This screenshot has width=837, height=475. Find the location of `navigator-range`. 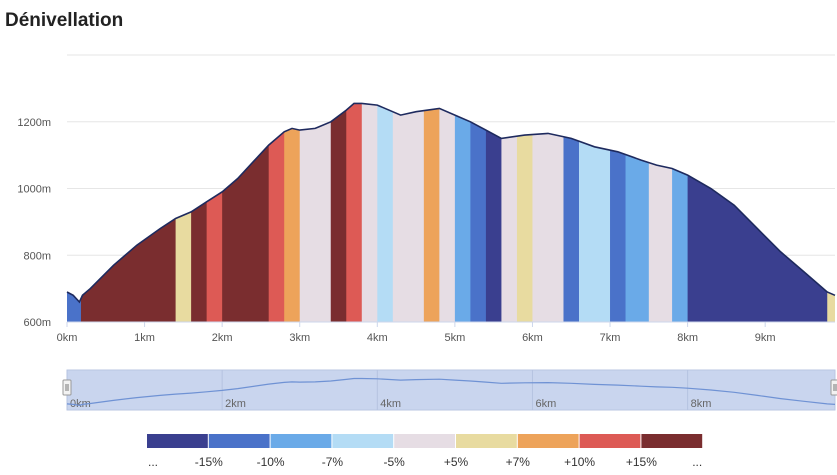

navigator-range is located at coordinates (451, 390).